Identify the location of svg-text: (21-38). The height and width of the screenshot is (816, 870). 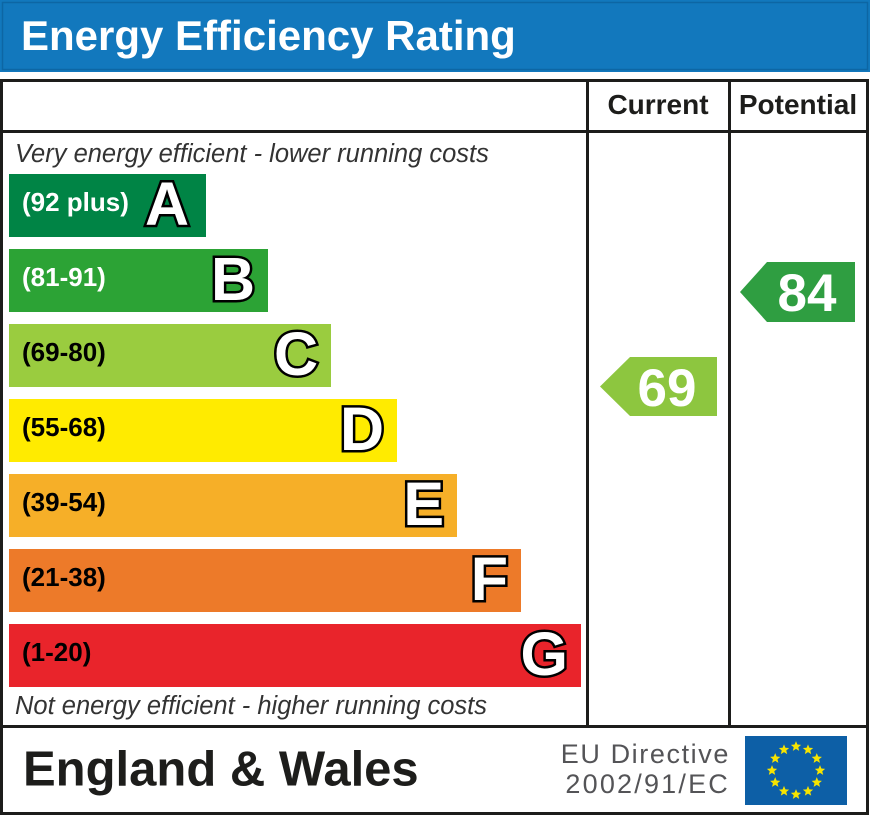
(64, 577).